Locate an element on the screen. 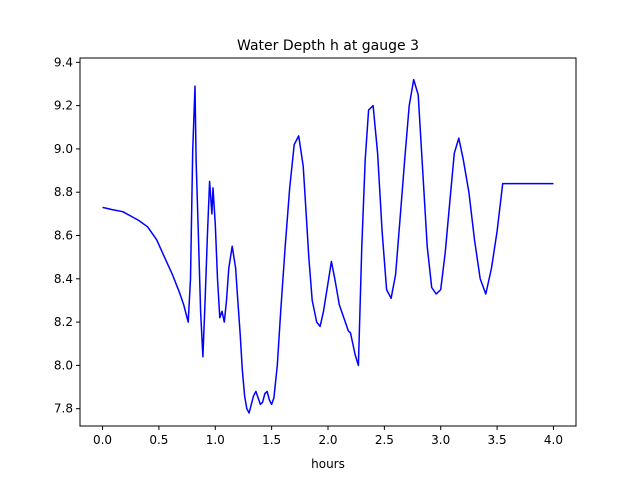 The height and width of the screenshot is (485, 640). x-tick-label: 3.5 is located at coordinates (497, 440).